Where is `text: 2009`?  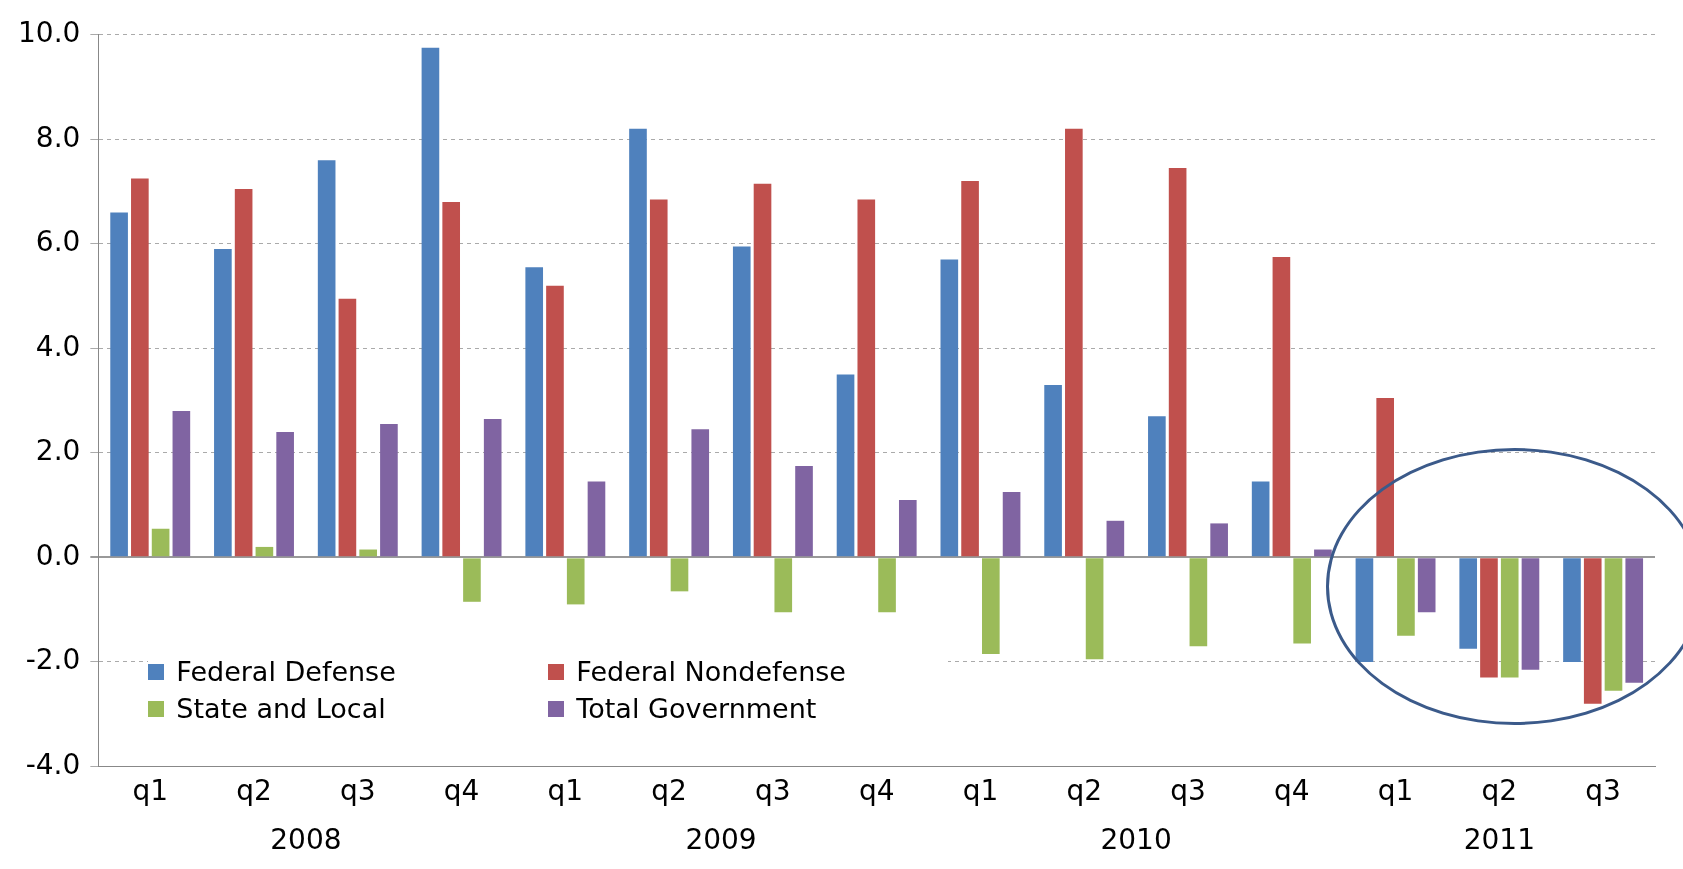 text: 2009 is located at coordinates (721, 840).